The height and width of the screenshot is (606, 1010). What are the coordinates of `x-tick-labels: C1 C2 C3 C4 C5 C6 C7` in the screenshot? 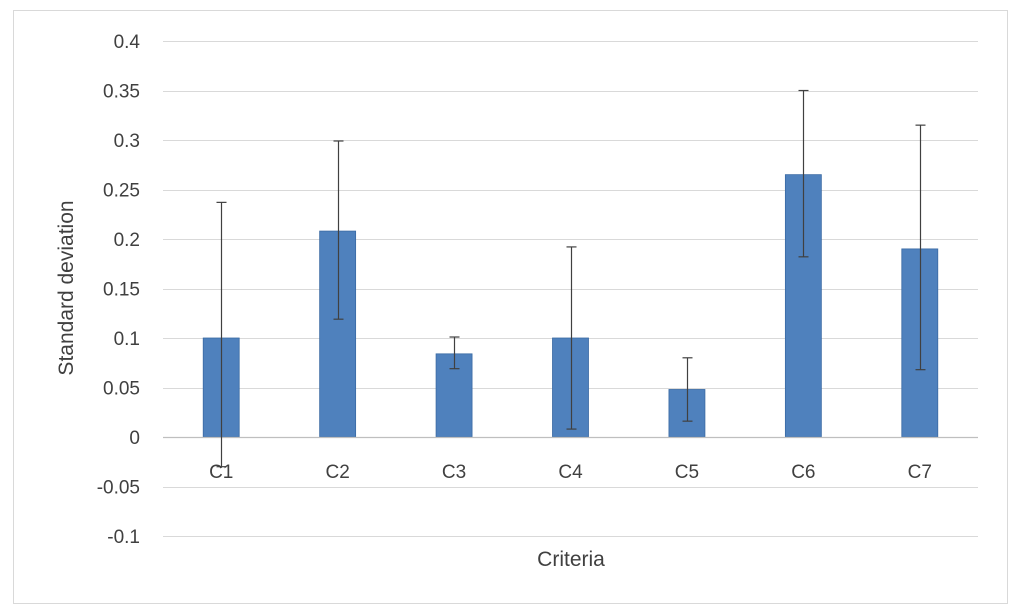 It's located at (570, 472).